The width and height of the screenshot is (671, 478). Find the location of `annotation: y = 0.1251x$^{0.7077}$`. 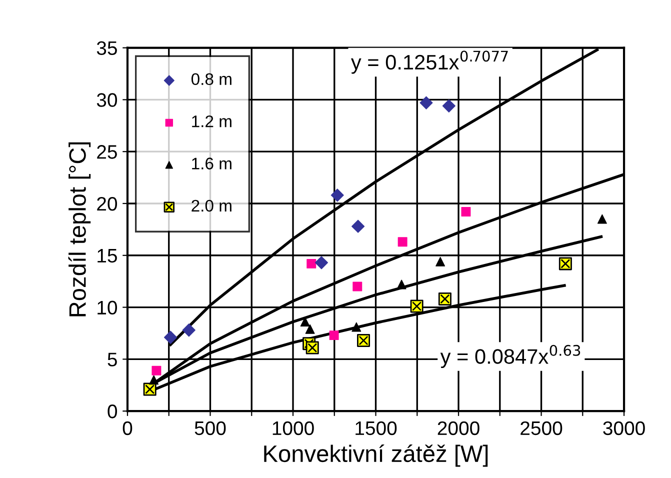

annotation: y = 0.1251x$^{0.7077}$ is located at coordinates (429, 62).